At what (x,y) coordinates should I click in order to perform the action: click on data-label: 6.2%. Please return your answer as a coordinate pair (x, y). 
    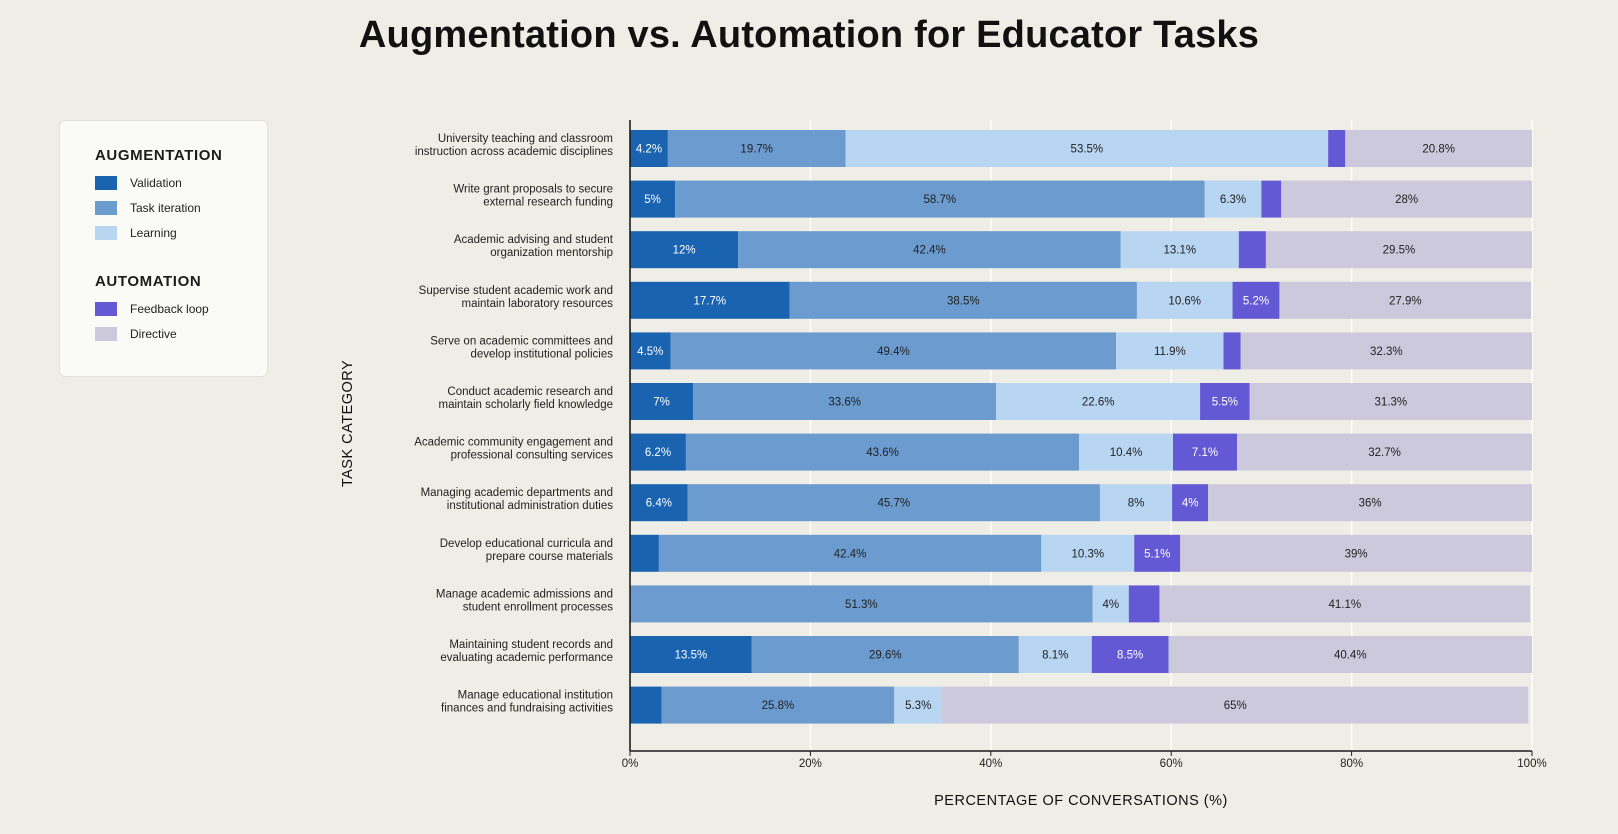
    Looking at the image, I should click on (658, 453).